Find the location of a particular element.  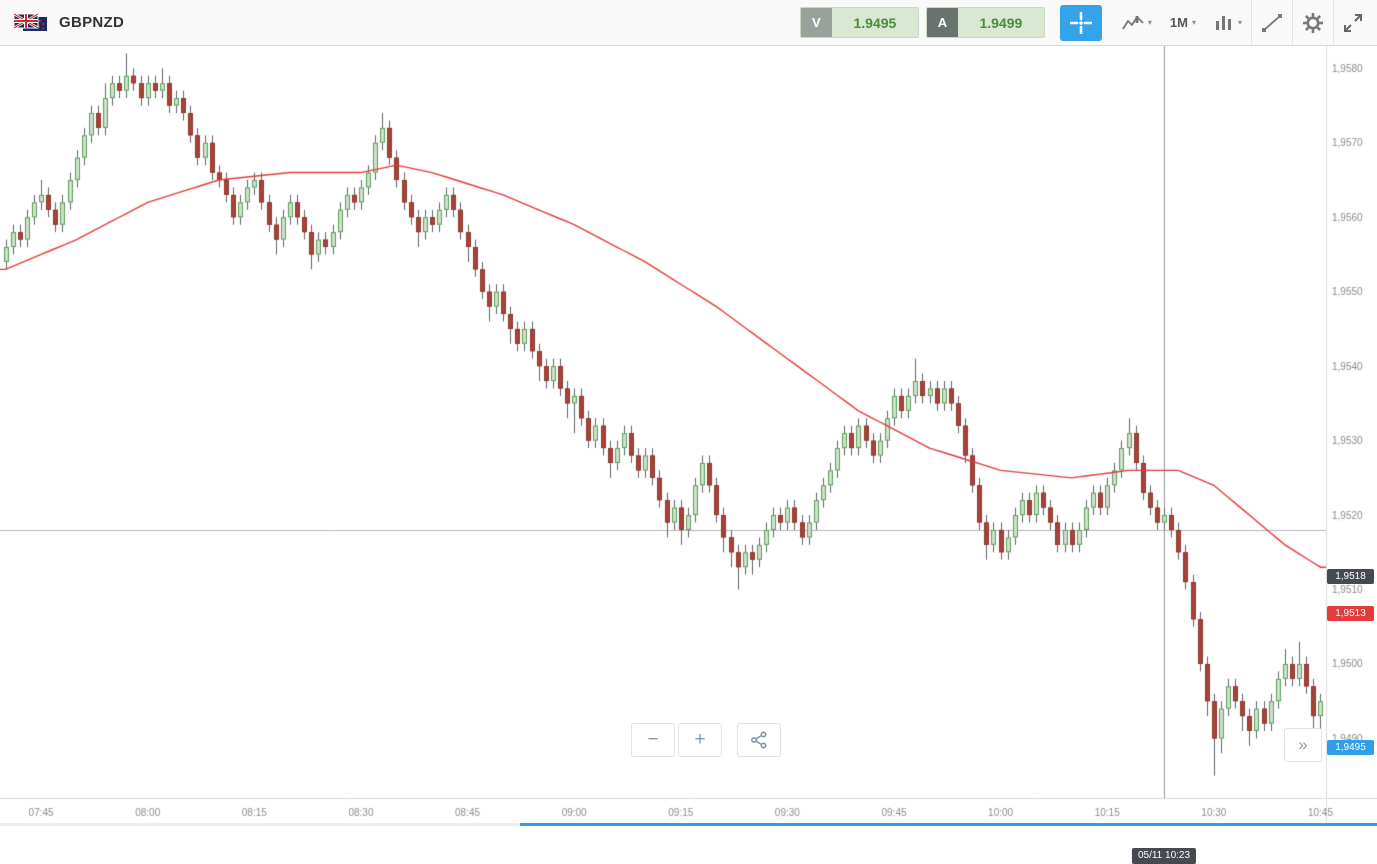

time-axis is located at coordinates (663, 812).